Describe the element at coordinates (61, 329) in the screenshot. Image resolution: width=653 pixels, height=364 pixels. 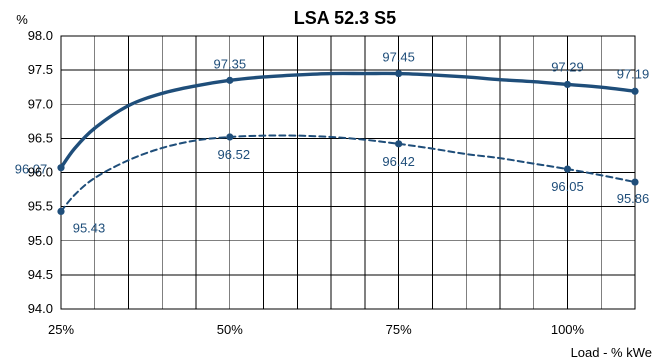
I see `x-tick-label: 25%` at that location.